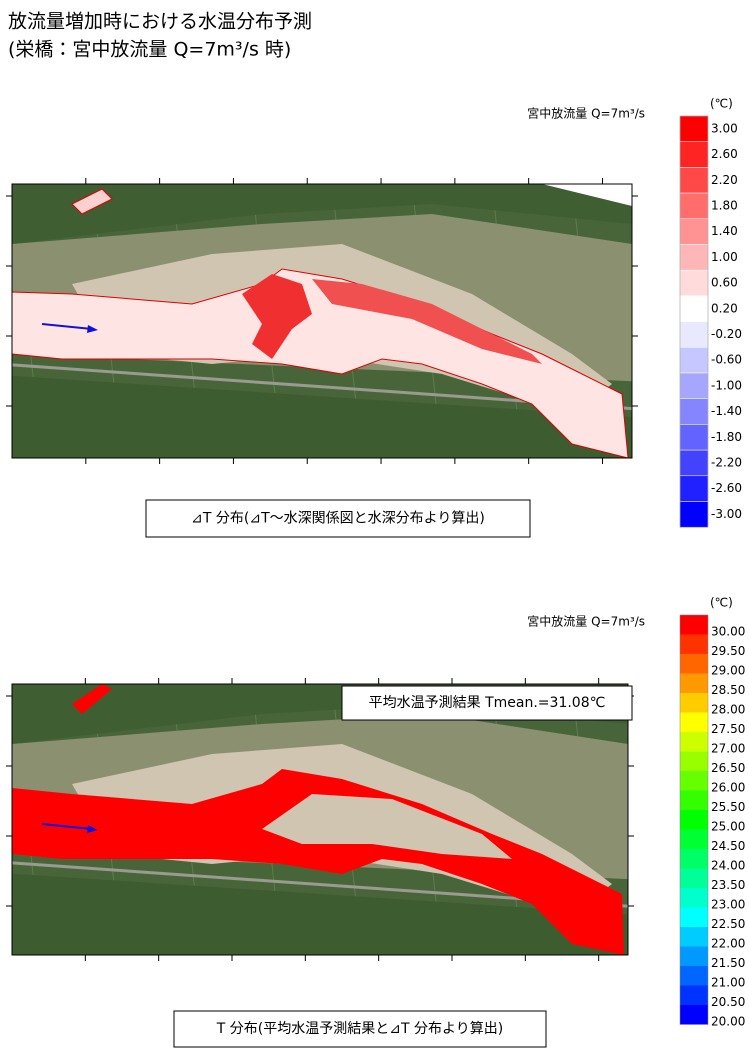 This screenshot has width=749, height=1059. I want to click on title-line: 放流量増加時における水温分布予測, so click(160, 22).